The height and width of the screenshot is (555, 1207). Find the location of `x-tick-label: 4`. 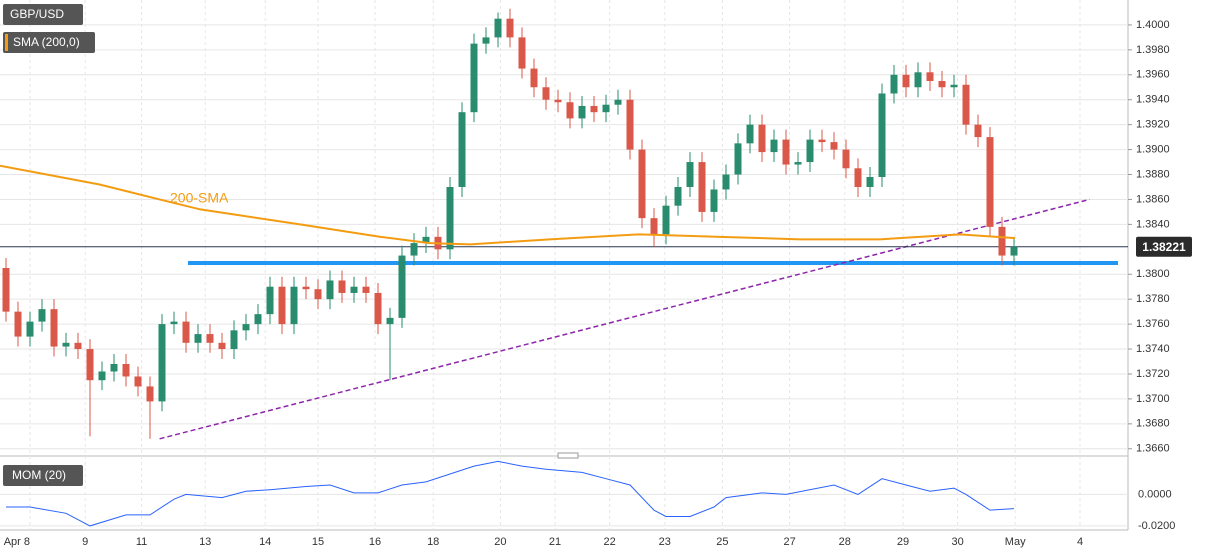

x-tick-label: 4 is located at coordinates (1080, 542).